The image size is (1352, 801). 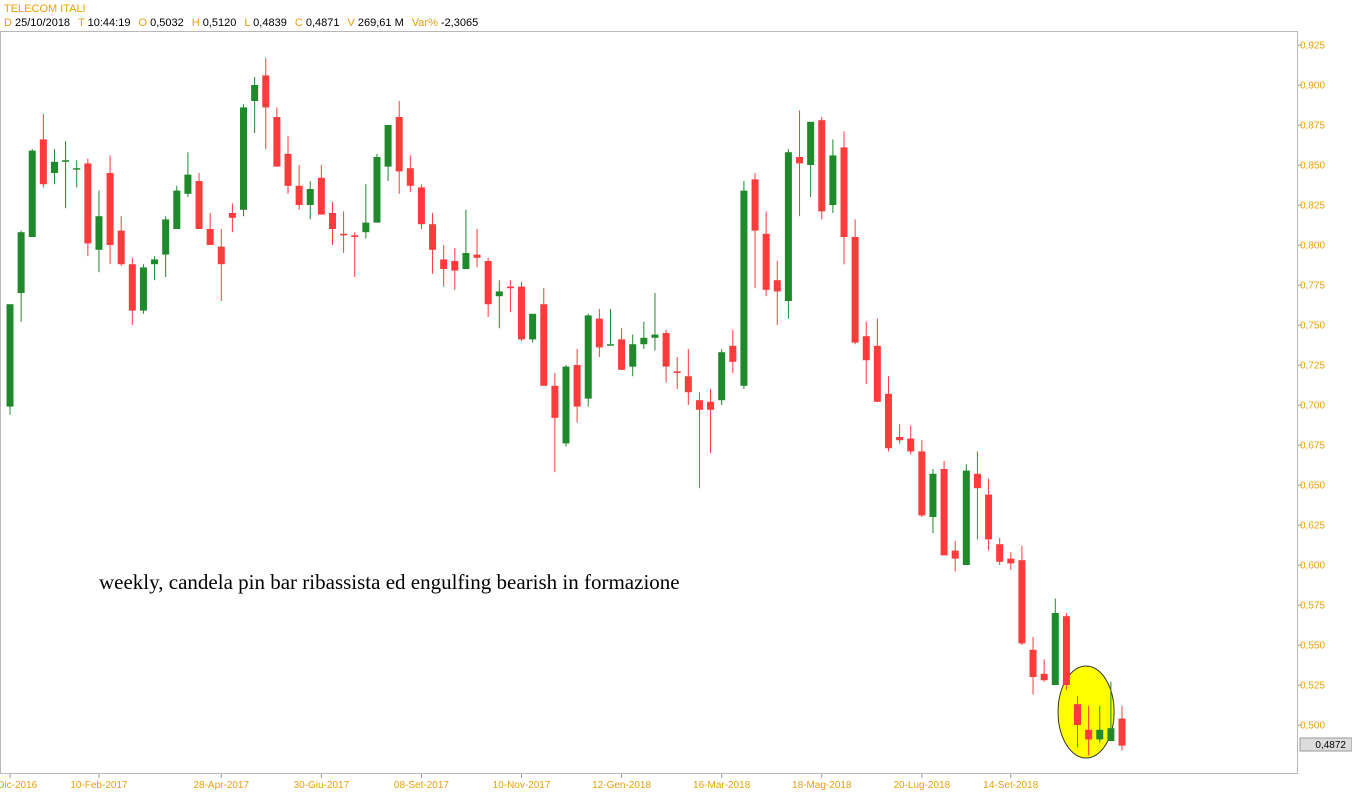 What do you see at coordinates (459, 23) in the screenshot?
I see `header-field-value: -2,3065` at bounding box center [459, 23].